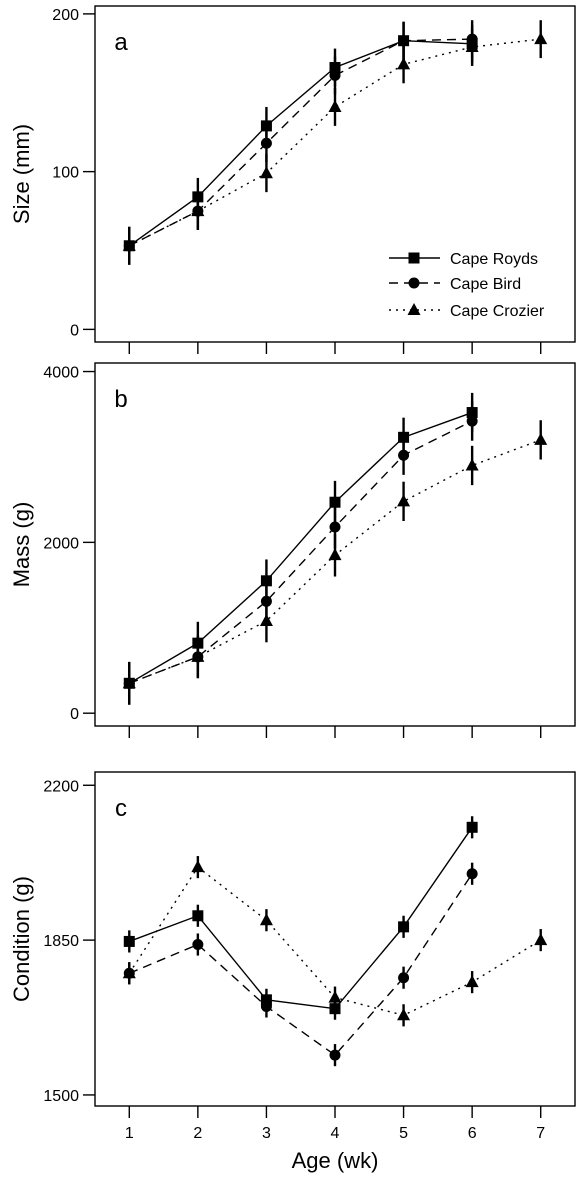  What do you see at coordinates (61, 1096) in the screenshot?
I see `y-tick-label: 1500` at bounding box center [61, 1096].